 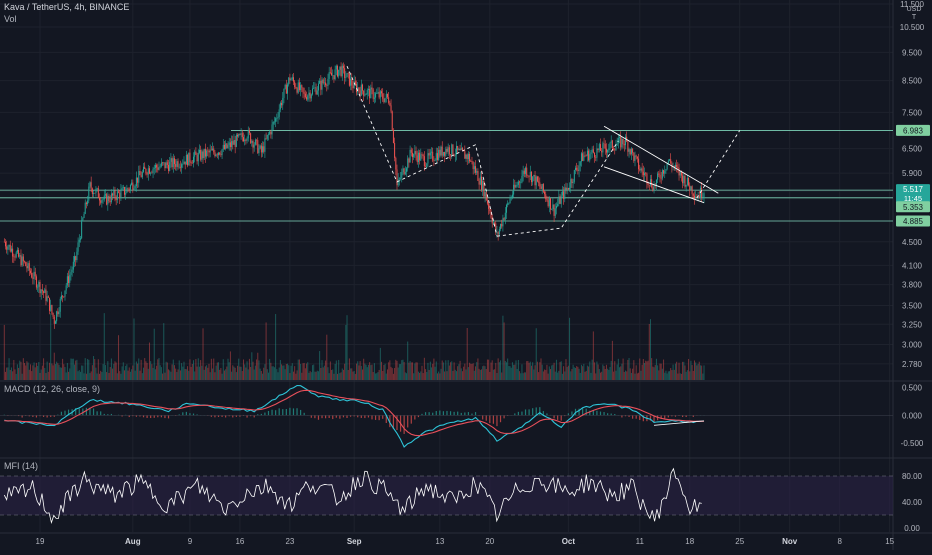 I want to click on price-tick-label: 3.000, so click(x=912, y=345).